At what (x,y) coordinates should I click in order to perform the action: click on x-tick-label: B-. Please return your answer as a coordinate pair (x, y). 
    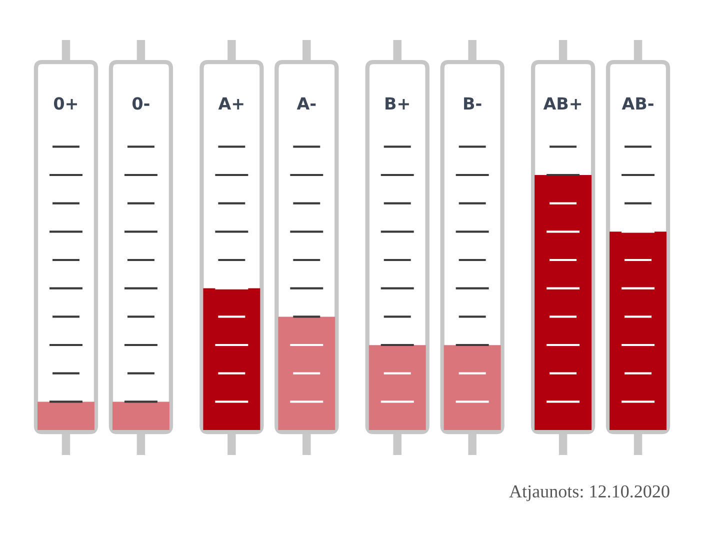
    Looking at the image, I should click on (473, 103).